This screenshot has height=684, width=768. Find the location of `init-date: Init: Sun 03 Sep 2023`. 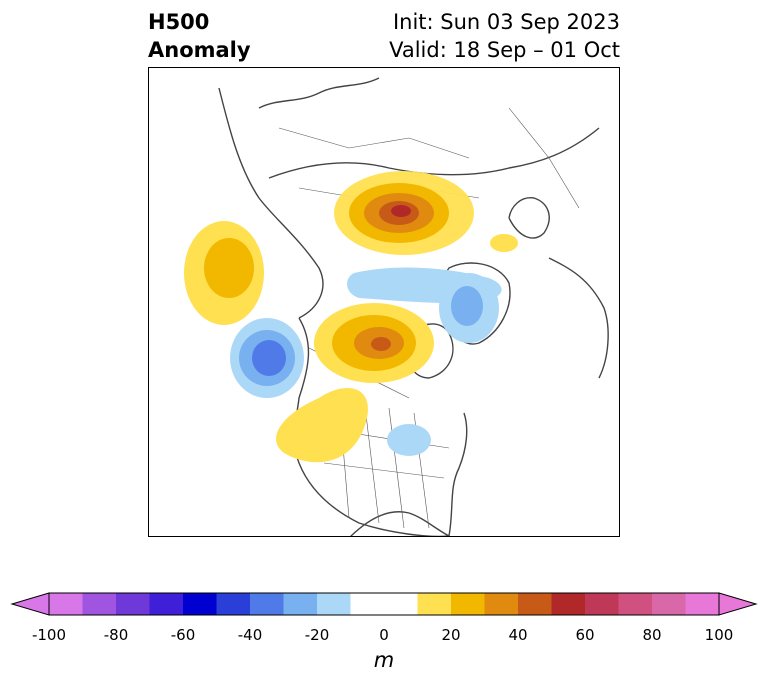

init-date: Init: Sun 03 Sep 2023 is located at coordinates (506, 22).